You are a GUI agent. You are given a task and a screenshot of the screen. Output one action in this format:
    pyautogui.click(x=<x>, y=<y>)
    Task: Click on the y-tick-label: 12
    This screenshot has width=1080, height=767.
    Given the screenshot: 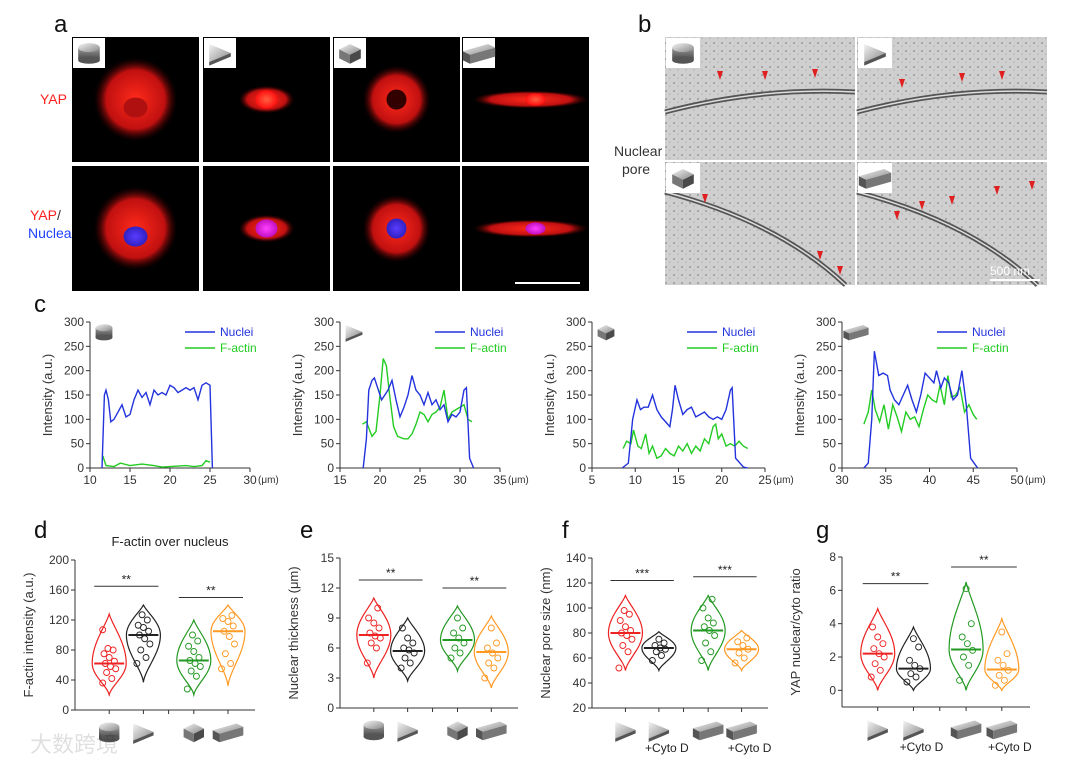 What is the action you would take?
    pyautogui.click(x=328, y=588)
    